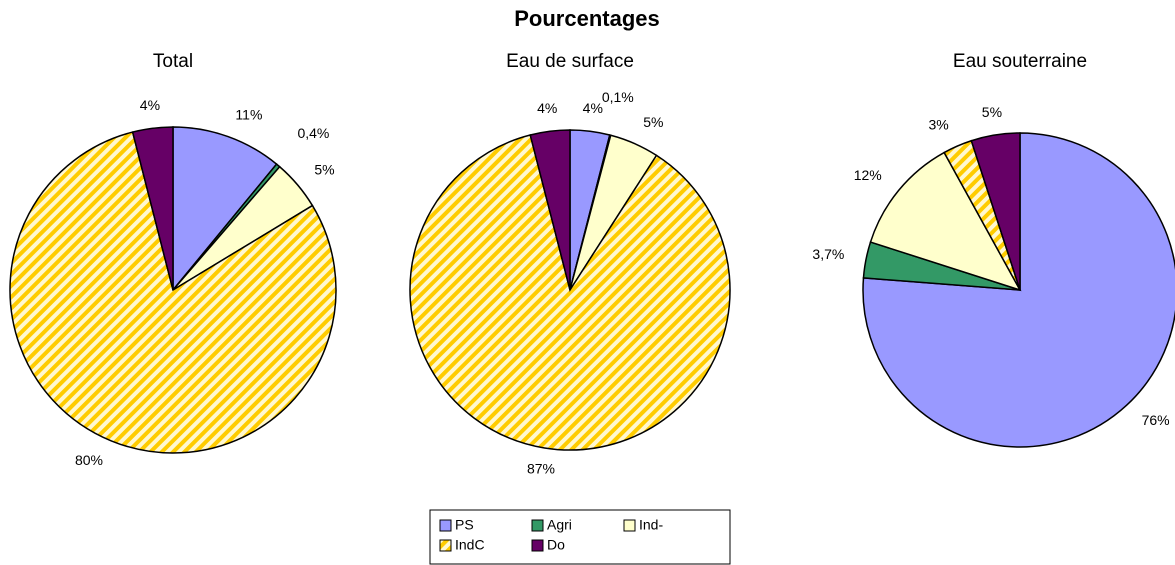  What do you see at coordinates (587, 18) in the screenshot?
I see `chart-title: Pourcentages` at bounding box center [587, 18].